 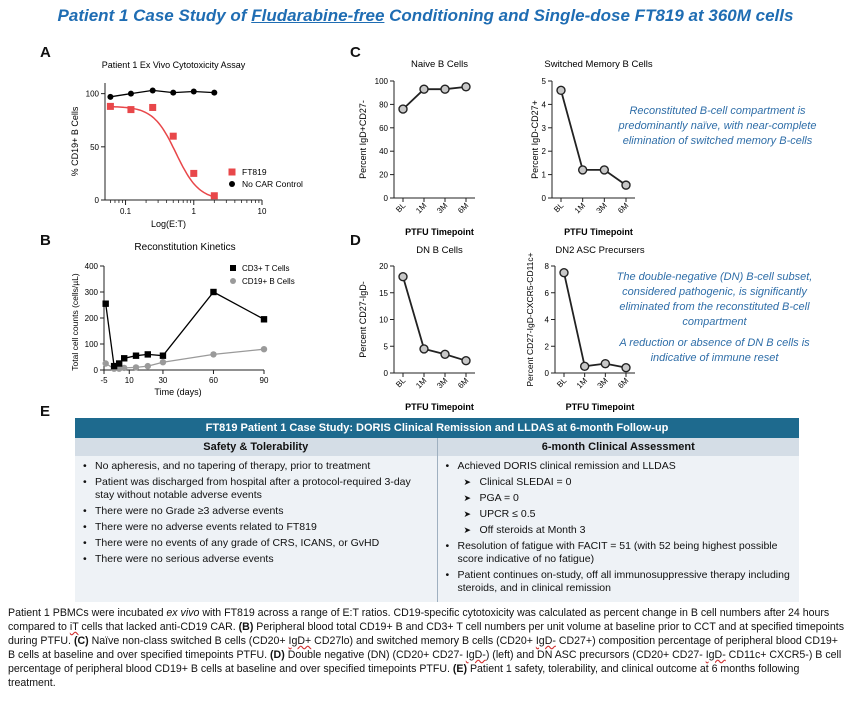 What do you see at coordinates (626, 498) in the screenshot?
I see `clinical-item: PGA = 0` at bounding box center [626, 498].